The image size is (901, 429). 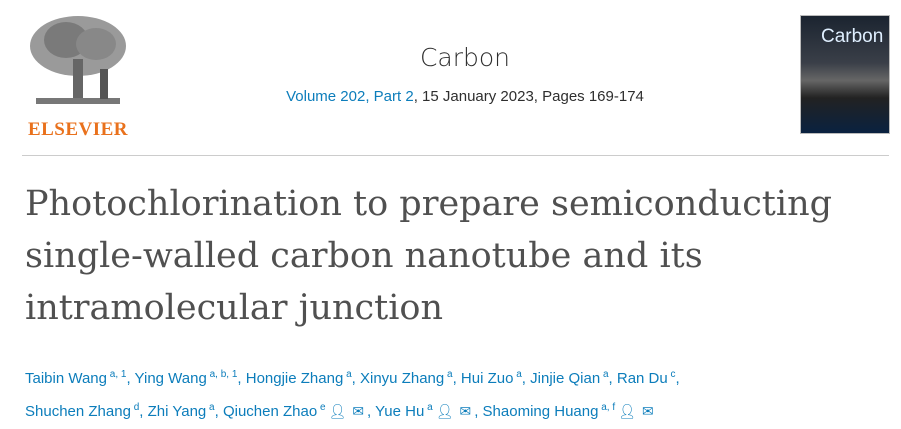 I want to click on author-item: Ying Wang a, b, 1, so click(x=186, y=378).